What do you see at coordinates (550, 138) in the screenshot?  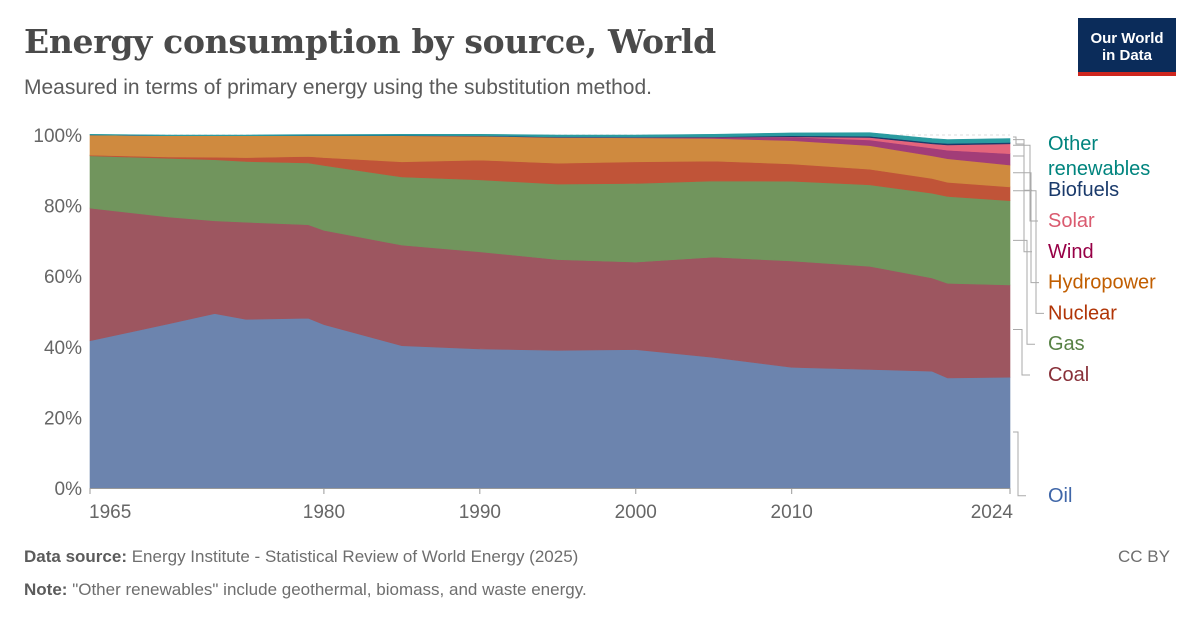 I see `area-other-renewables` at bounding box center [550, 138].